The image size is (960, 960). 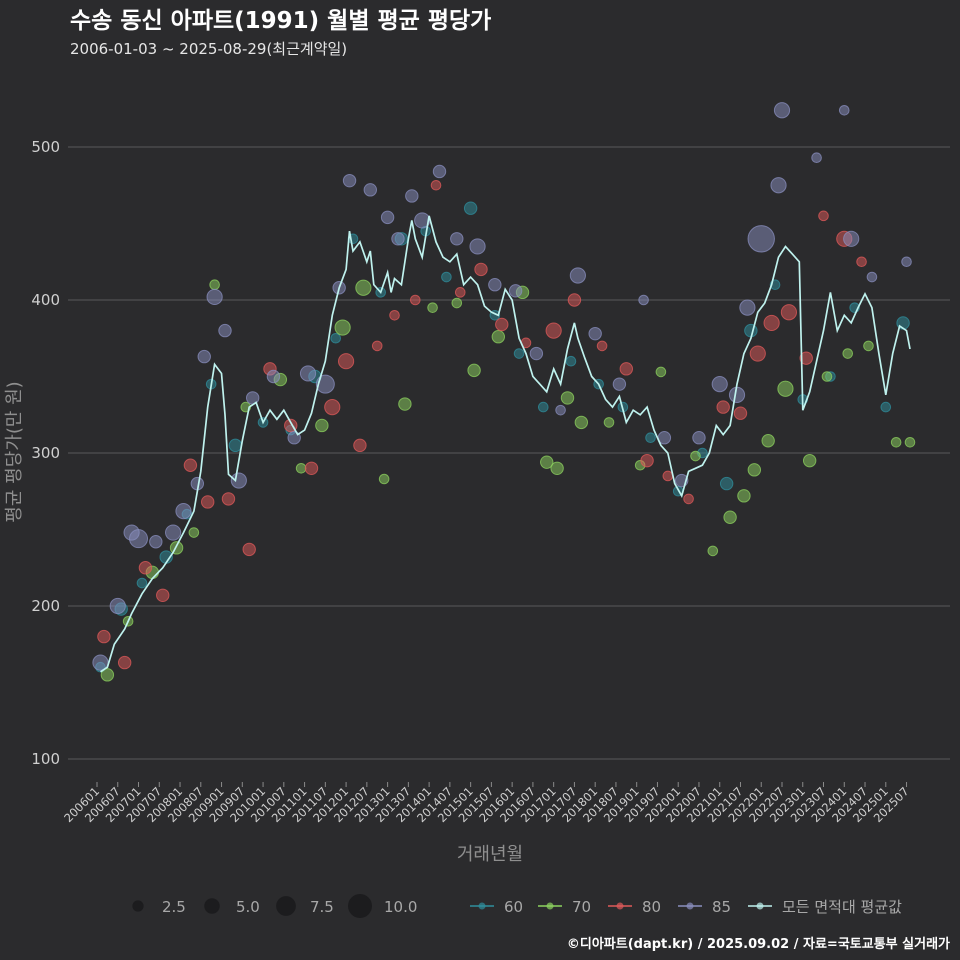 I want to click on x-axis-label: 거래년월, so click(x=490, y=854).